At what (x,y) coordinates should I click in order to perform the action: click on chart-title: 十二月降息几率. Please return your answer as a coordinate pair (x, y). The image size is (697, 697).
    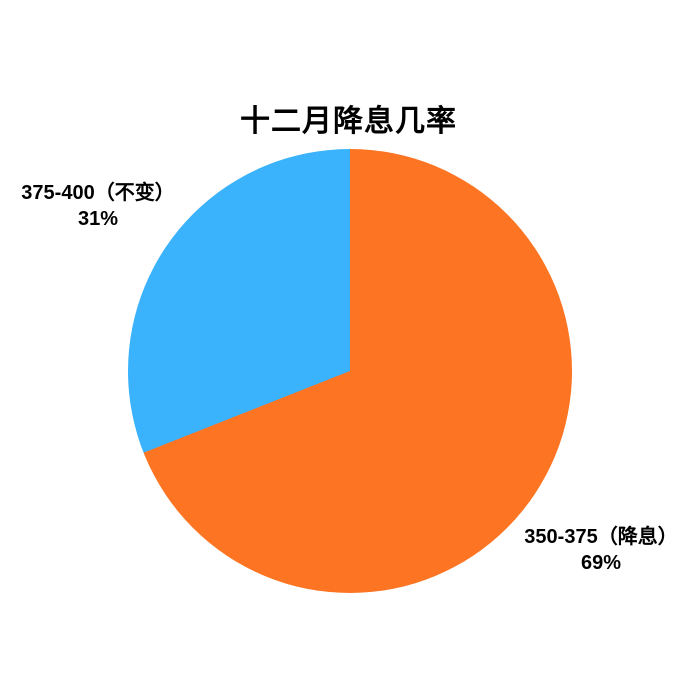
    Looking at the image, I should click on (348, 121).